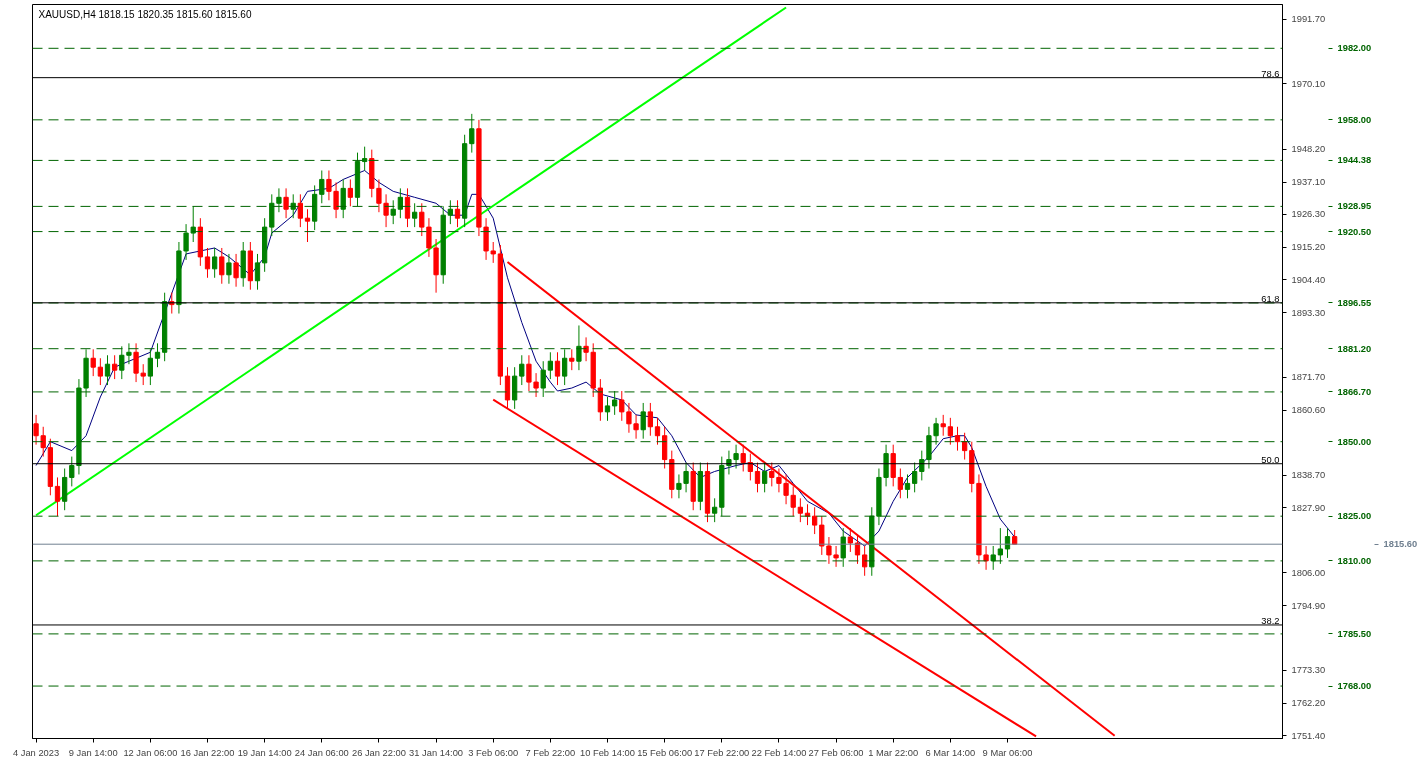  I want to click on x-tick-label: 6 Mar 14:00, so click(950, 752).